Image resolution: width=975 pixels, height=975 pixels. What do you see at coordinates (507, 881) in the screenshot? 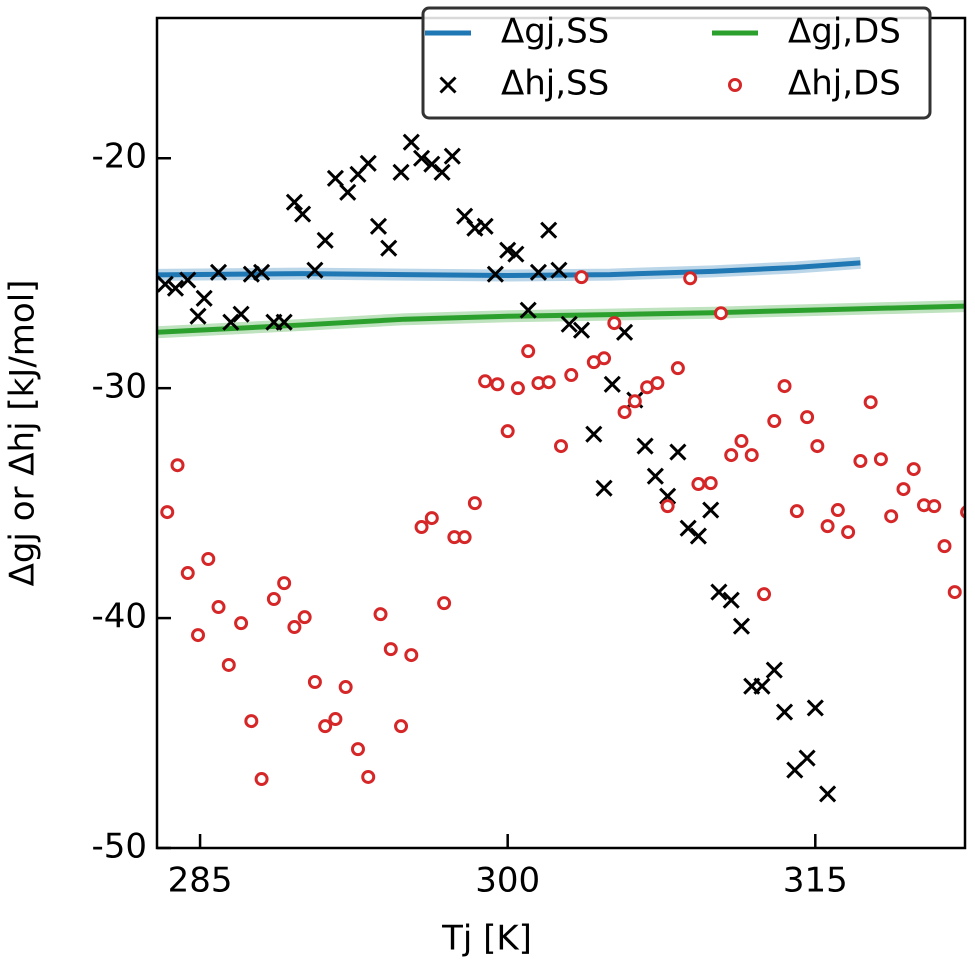
I see `x-tick-label: 300` at bounding box center [507, 881].